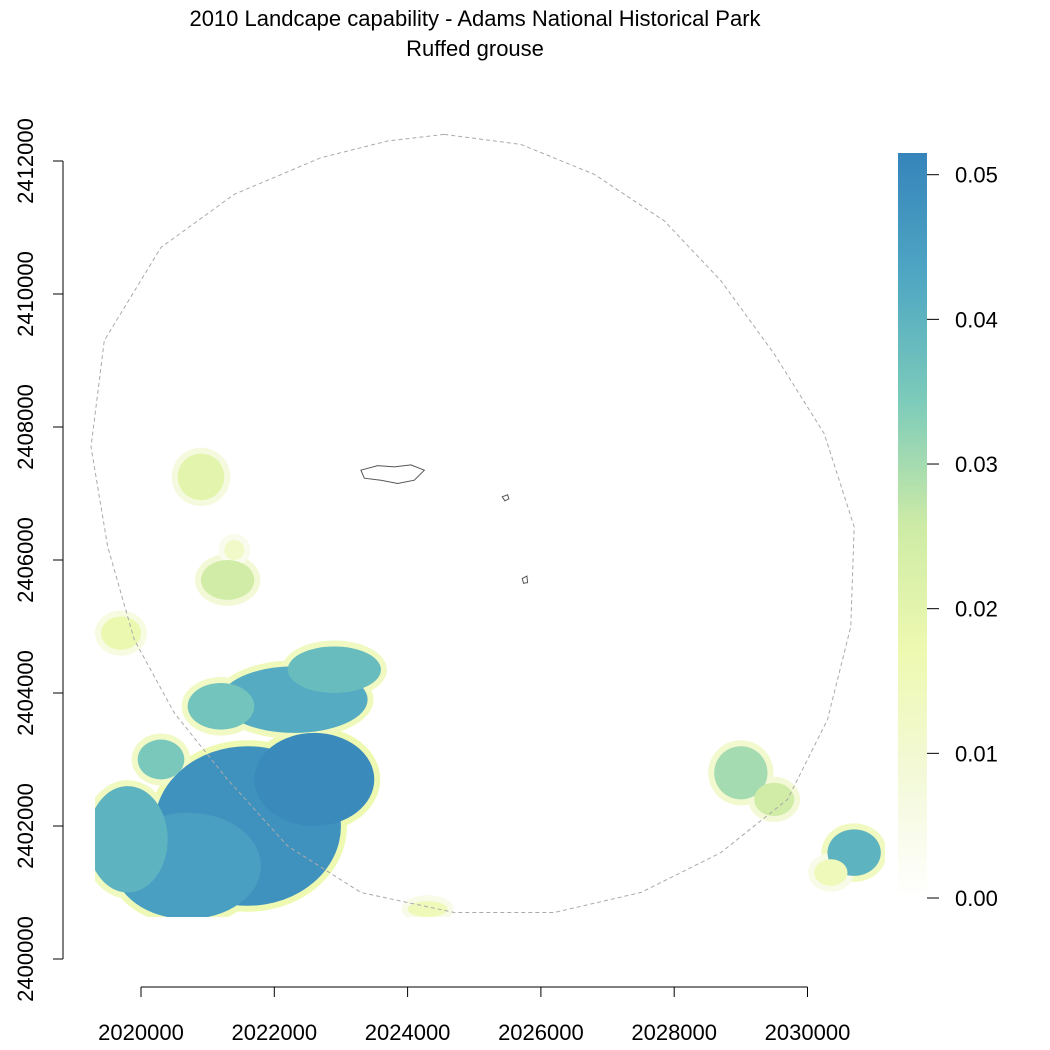 This screenshot has width=1050, height=1050. What do you see at coordinates (25, 959) in the screenshot?
I see `y-tick-label: 2400000` at bounding box center [25, 959].